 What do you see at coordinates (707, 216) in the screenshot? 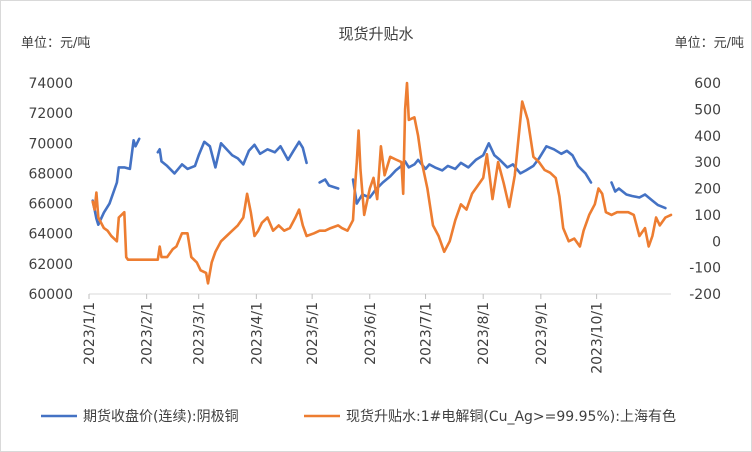
I see `right-tick-label: 100` at bounding box center [707, 216].